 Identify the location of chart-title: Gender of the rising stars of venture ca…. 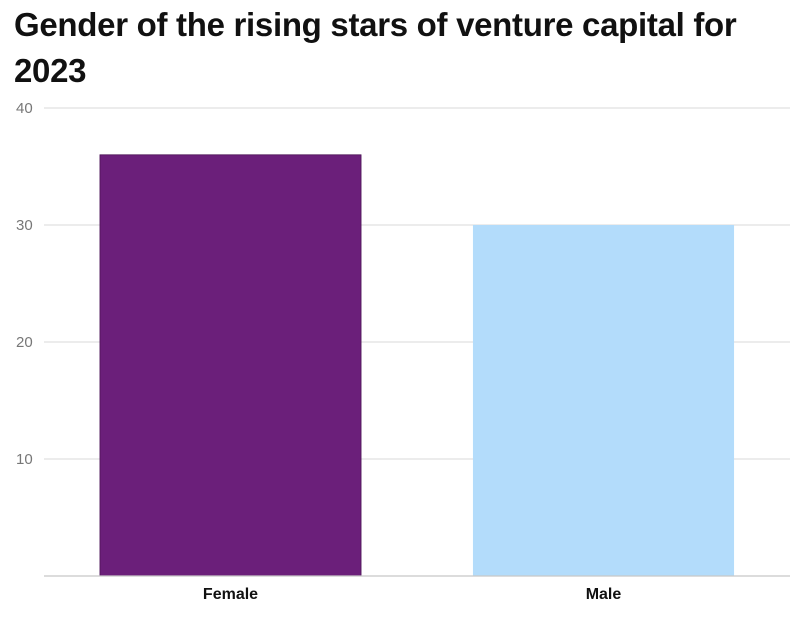
(375, 47).